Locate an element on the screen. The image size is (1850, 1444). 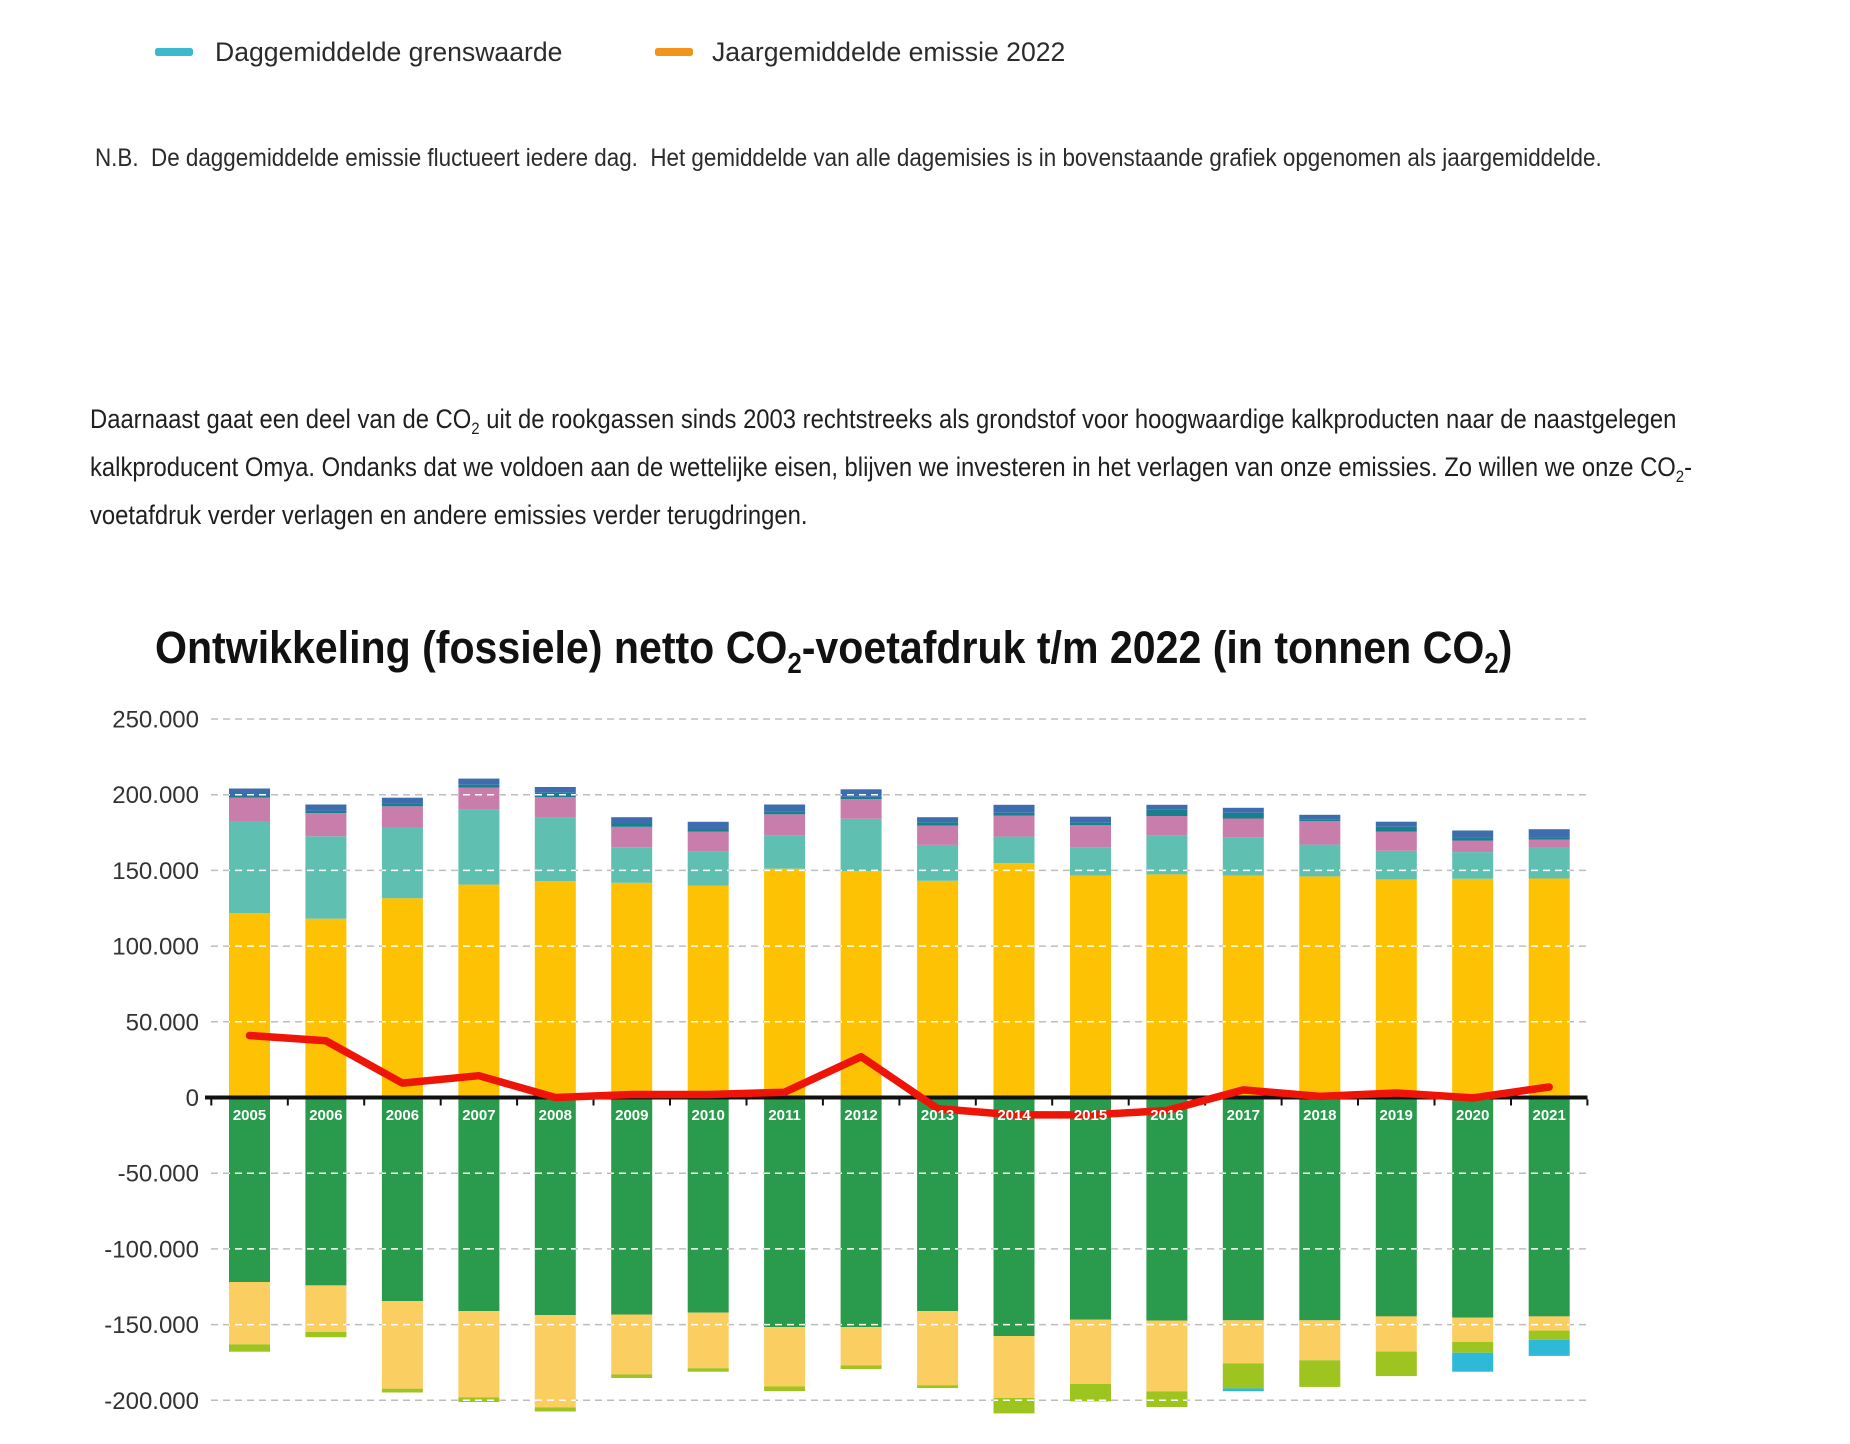
svg-text: -100.000 is located at coordinates (151, 1249).